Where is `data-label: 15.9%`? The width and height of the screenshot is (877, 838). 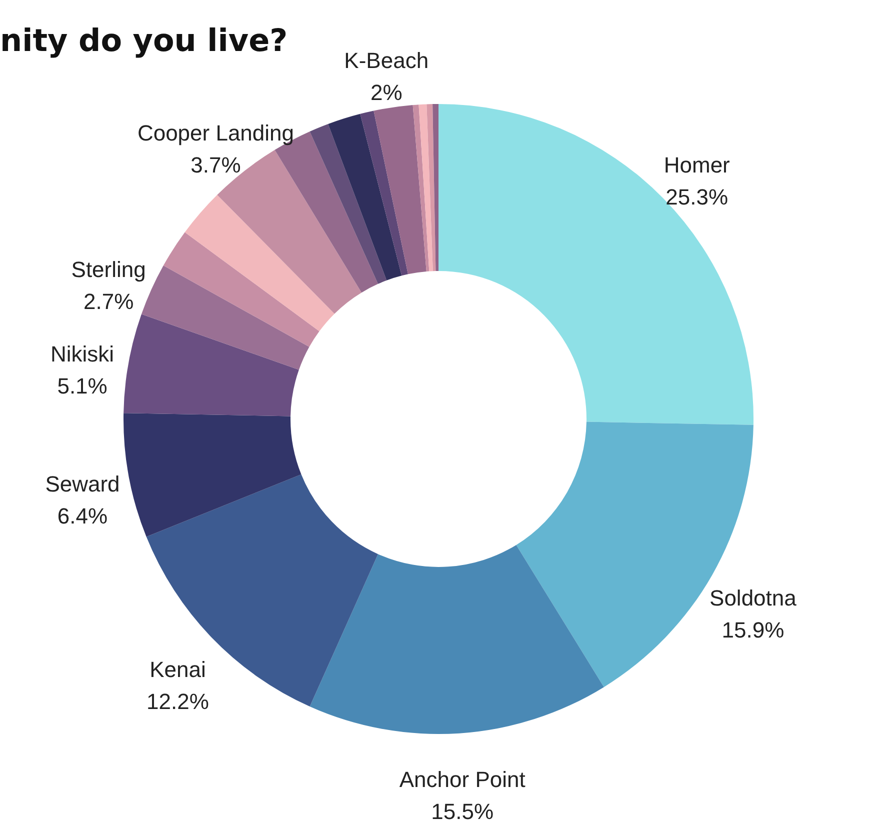 data-label: 15.9% is located at coordinates (753, 629).